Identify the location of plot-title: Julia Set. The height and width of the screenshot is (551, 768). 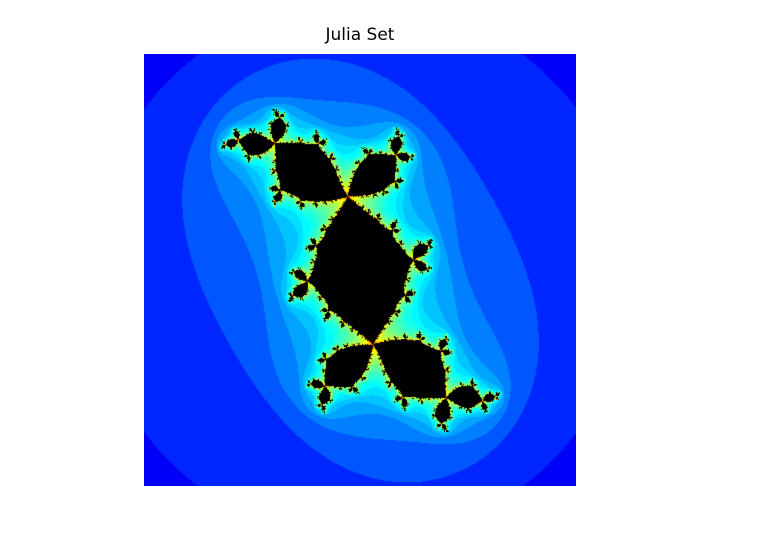
(360, 35).